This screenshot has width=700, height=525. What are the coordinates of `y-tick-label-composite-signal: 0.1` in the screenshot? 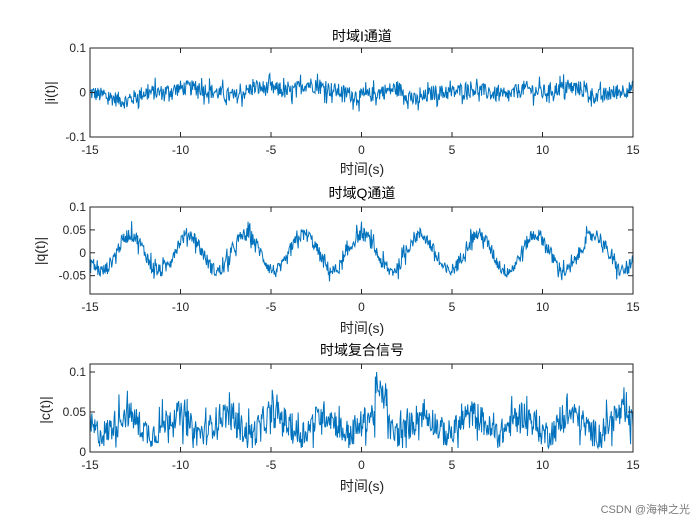 It's located at (77, 372).